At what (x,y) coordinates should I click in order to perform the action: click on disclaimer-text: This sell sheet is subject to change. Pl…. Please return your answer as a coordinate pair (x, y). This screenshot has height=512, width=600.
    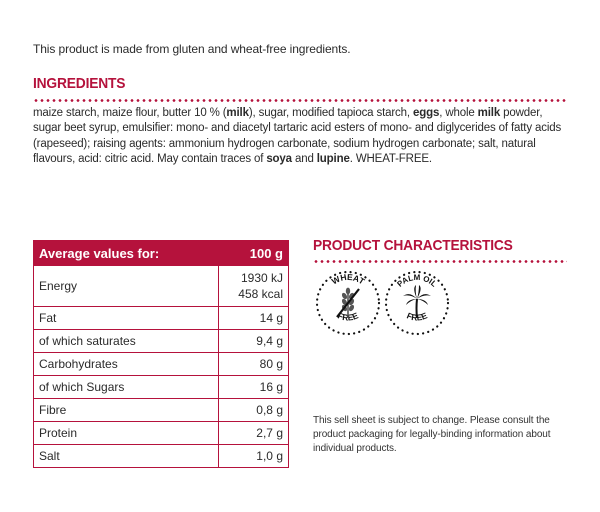
    Looking at the image, I should click on (432, 434).